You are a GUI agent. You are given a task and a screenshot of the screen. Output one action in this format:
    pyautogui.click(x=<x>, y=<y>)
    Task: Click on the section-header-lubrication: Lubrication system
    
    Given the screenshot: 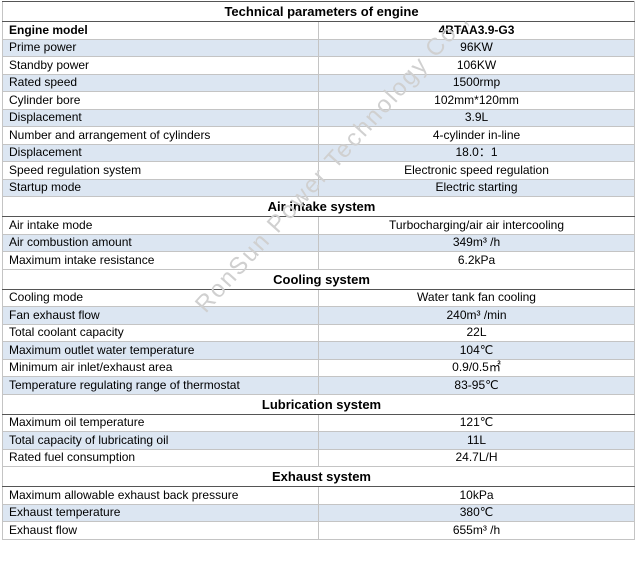 What is the action you would take?
    pyautogui.click(x=318, y=404)
    